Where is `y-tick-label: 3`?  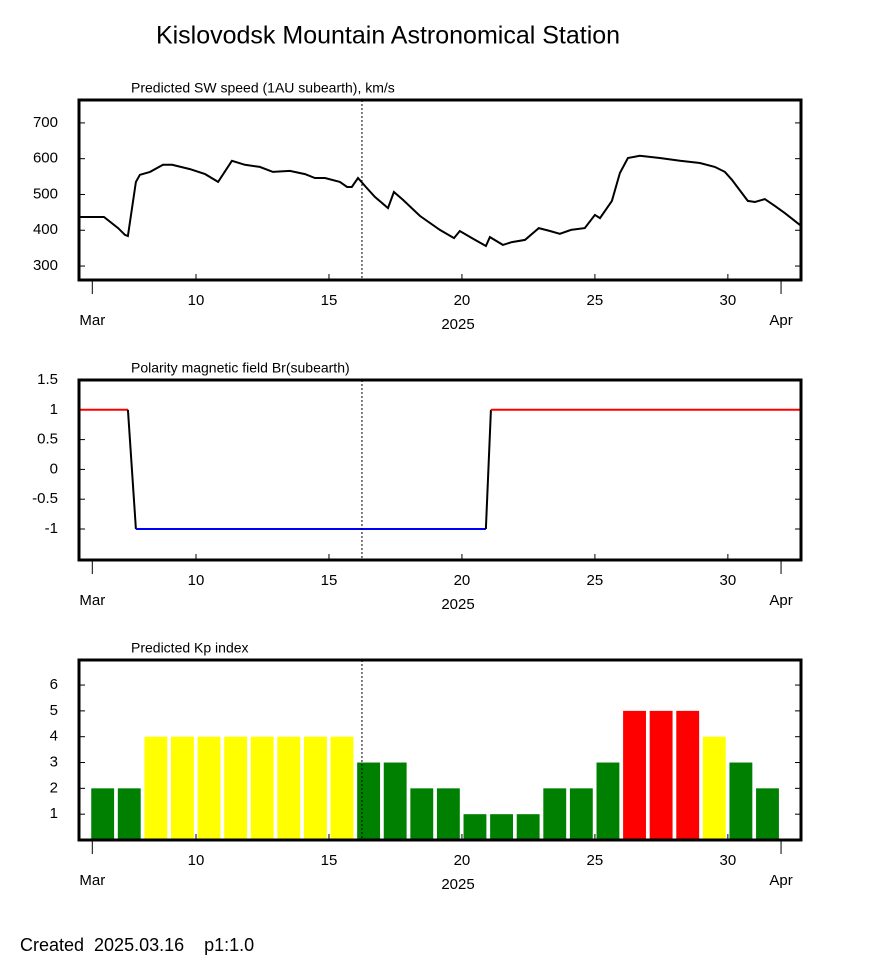
y-tick-label: 3 is located at coordinates (54, 761).